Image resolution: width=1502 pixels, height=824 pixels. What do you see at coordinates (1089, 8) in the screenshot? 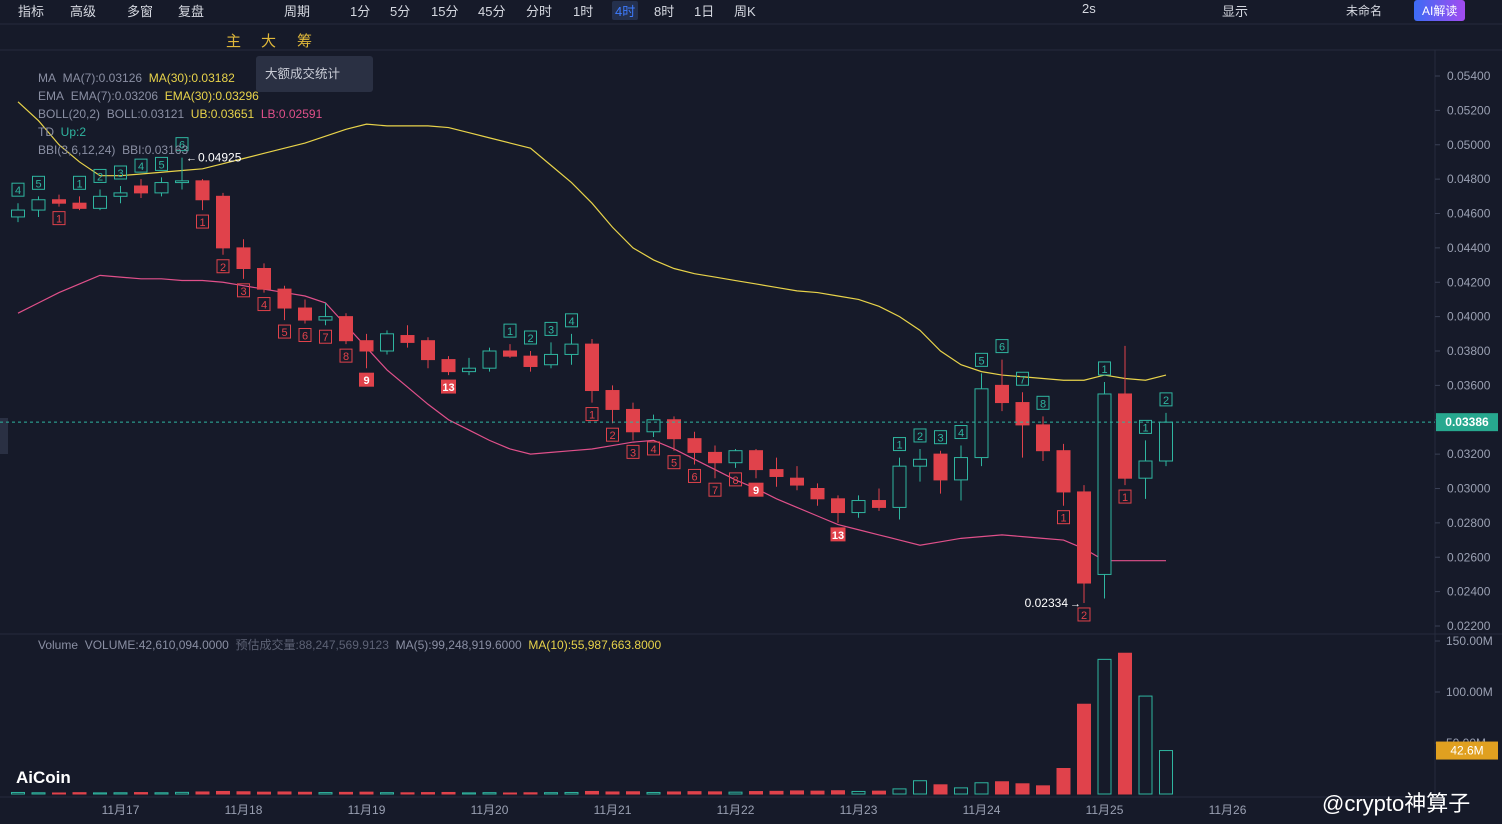
I see `refresh: 2s` at bounding box center [1089, 8].